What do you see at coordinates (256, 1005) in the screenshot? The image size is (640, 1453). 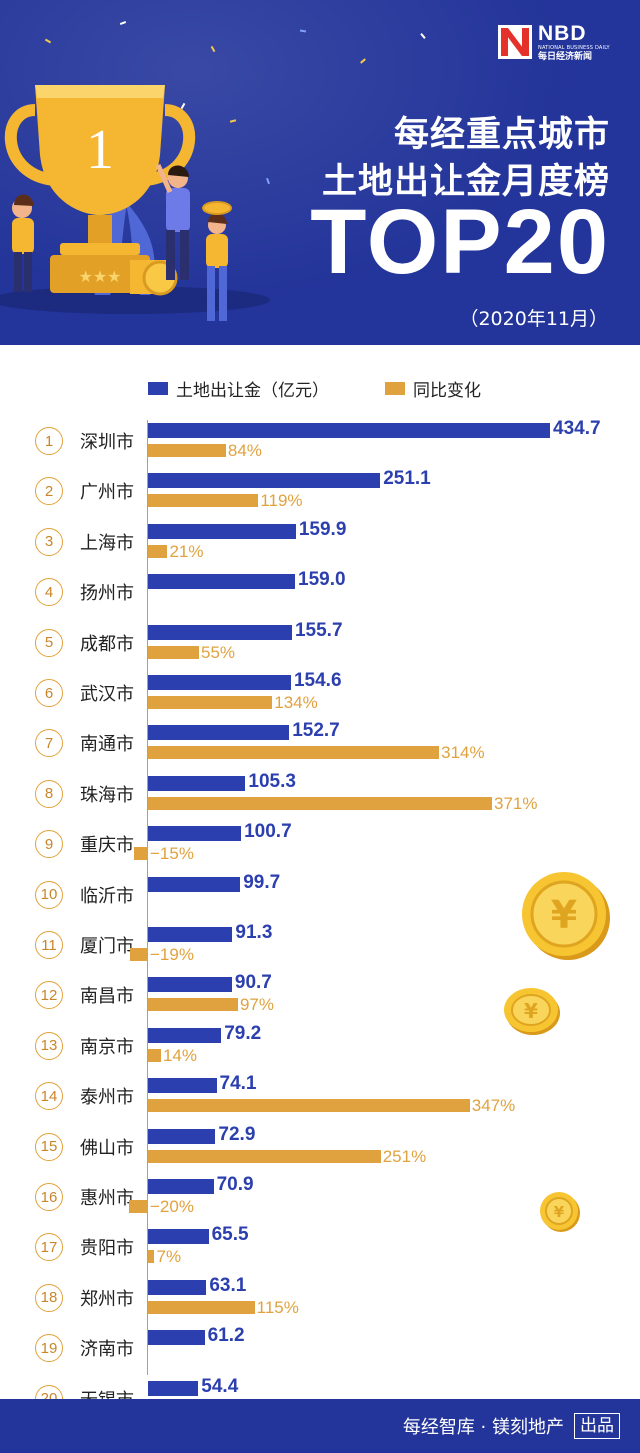 I see `yoy-value-label: 97%` at bounding box center [256, 1005].